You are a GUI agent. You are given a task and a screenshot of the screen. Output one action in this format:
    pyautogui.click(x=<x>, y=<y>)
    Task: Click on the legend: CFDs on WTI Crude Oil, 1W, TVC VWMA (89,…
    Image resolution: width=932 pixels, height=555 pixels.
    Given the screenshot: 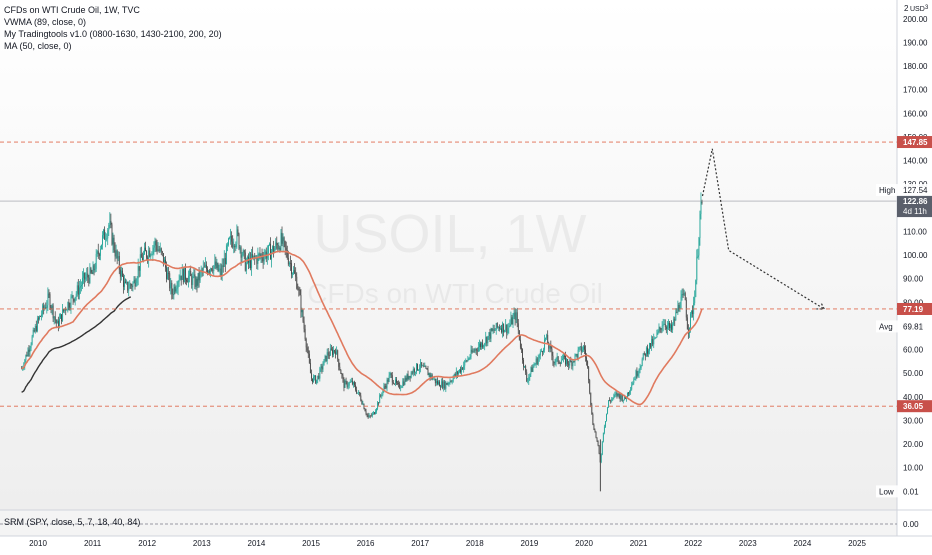 What is the action you would take?
    pyautogui.click(x=113, y=28)
    